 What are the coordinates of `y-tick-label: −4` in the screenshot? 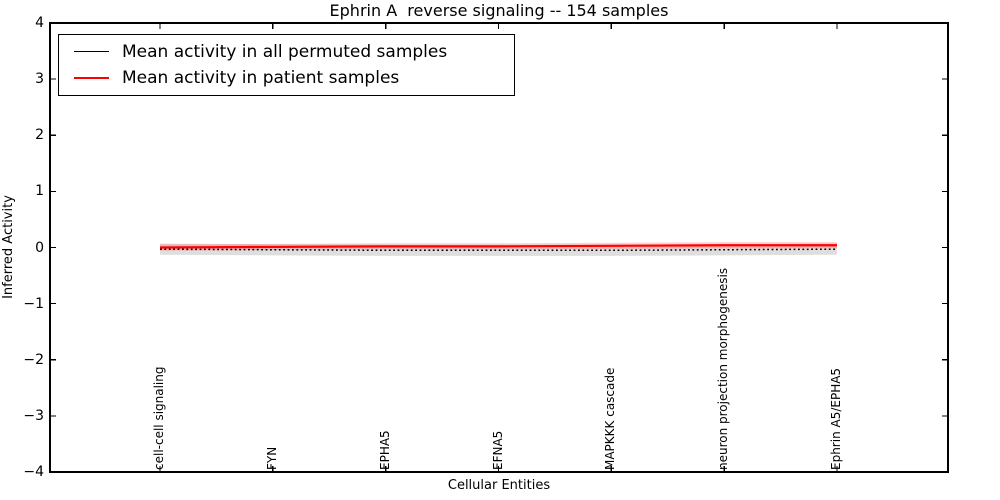 It's located at (33, 472).